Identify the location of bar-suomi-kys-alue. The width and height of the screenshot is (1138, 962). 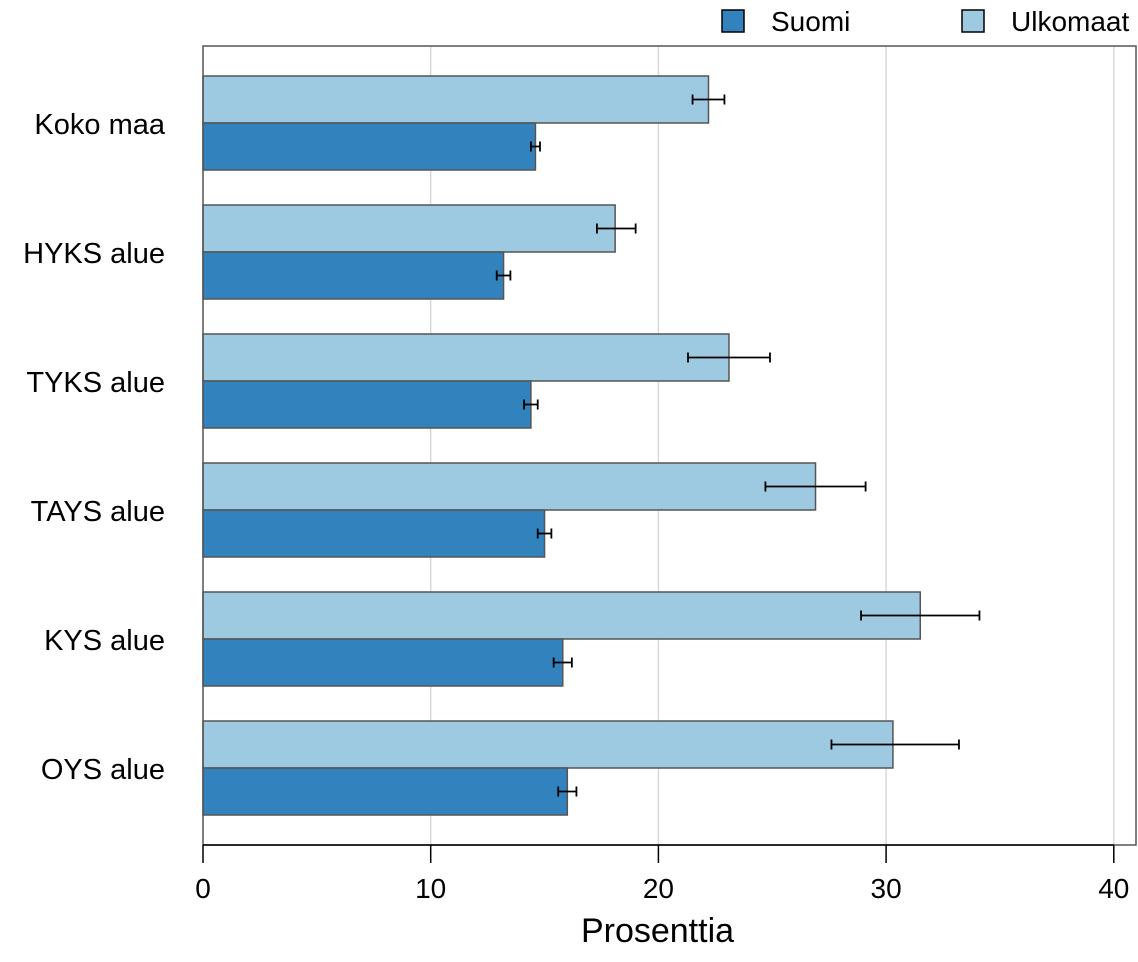
(383, 662).